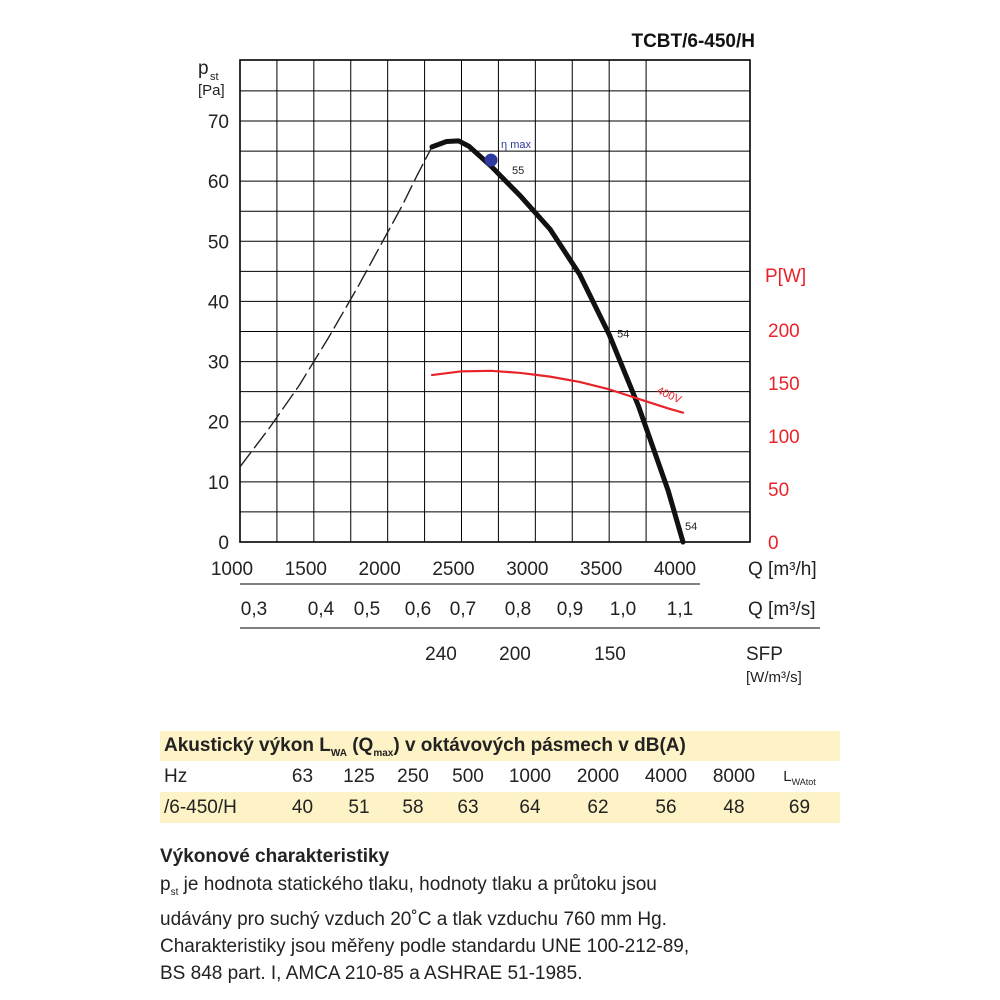 Image resolution: width=1000 pixels, height=1000 pixels. I want to click on x2-tick-label: 0,6, so click(418, 609).